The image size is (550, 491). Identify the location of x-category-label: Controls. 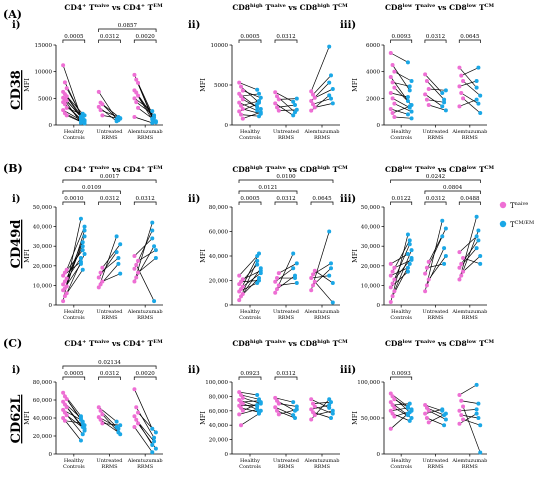
(74, 318).